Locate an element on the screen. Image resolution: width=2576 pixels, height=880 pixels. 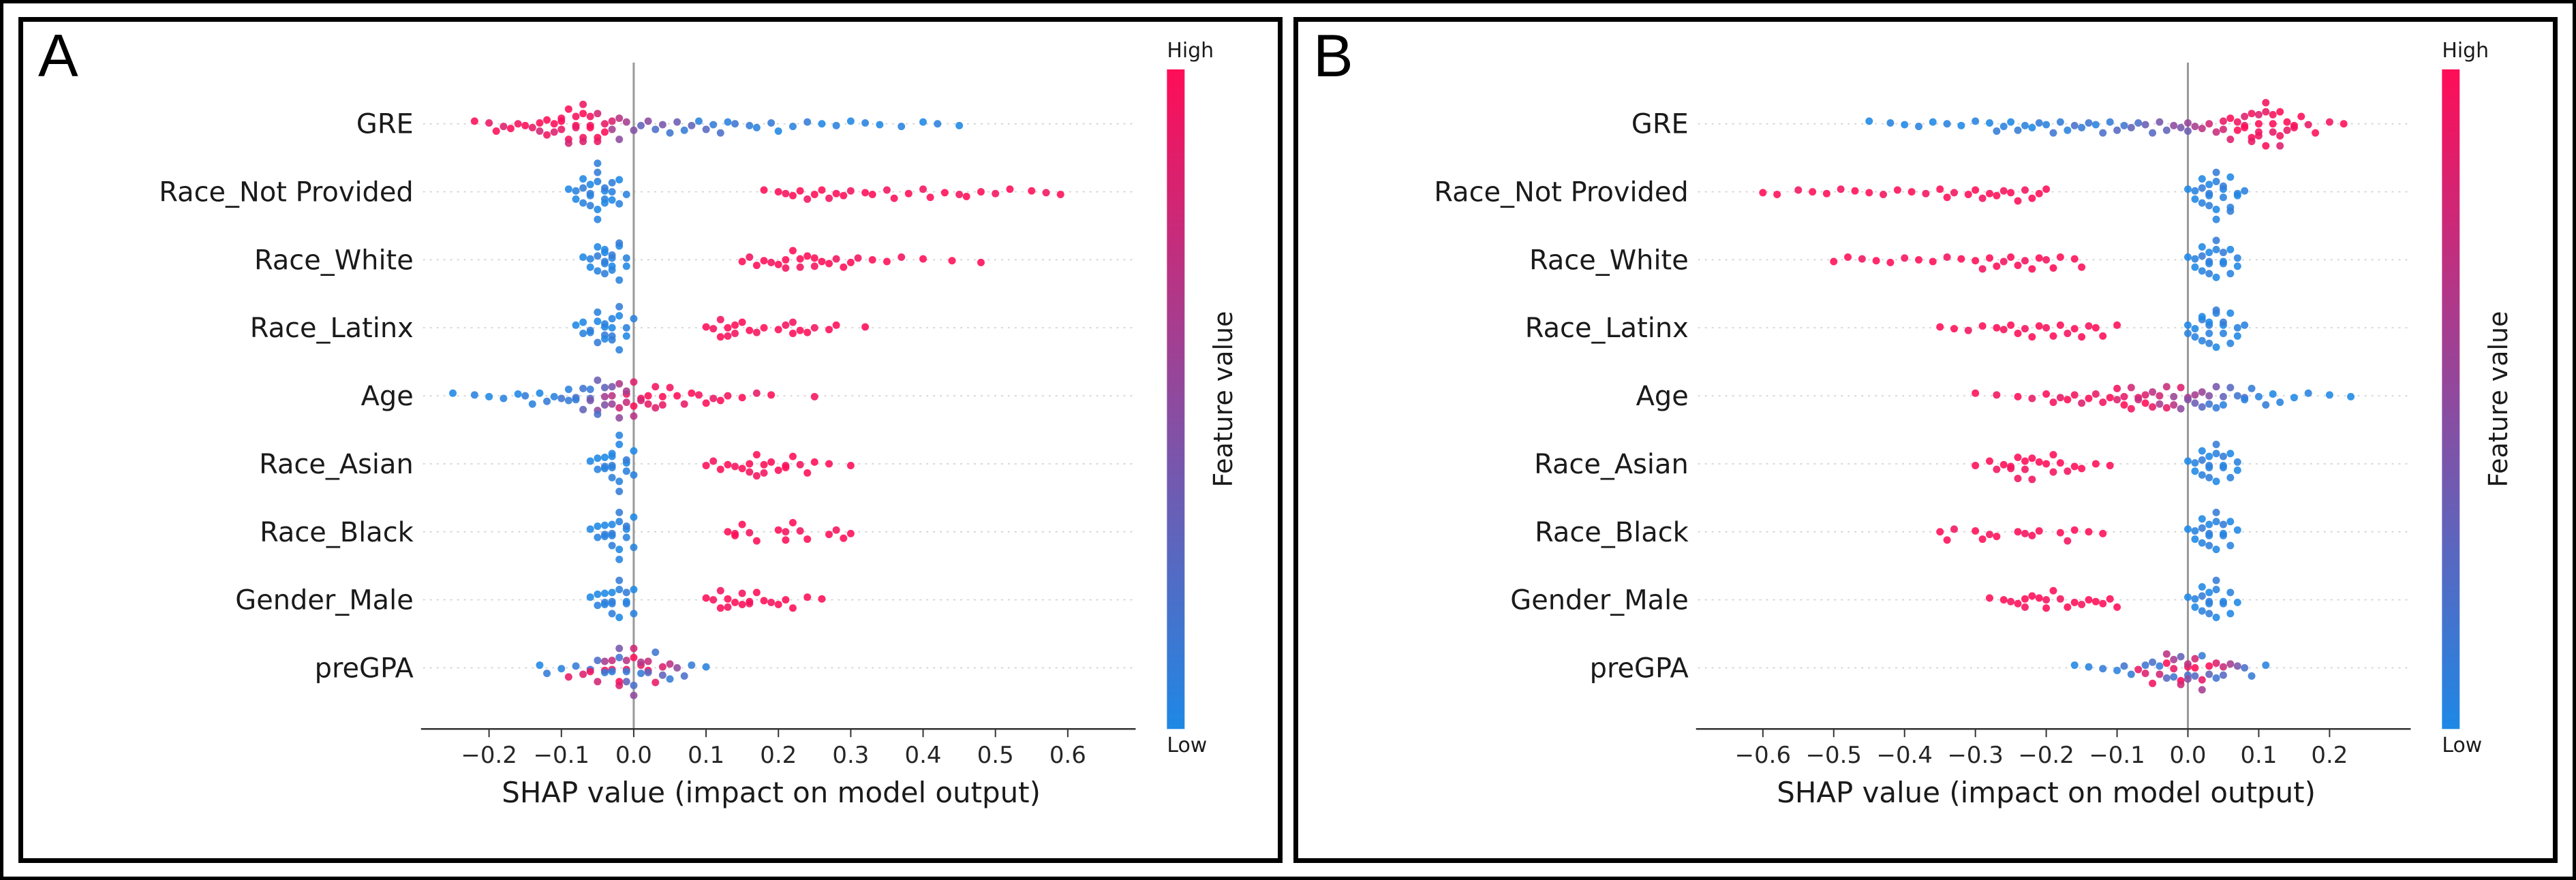
feature-label: Race_Latinx is located at coordinates (1607, 328).